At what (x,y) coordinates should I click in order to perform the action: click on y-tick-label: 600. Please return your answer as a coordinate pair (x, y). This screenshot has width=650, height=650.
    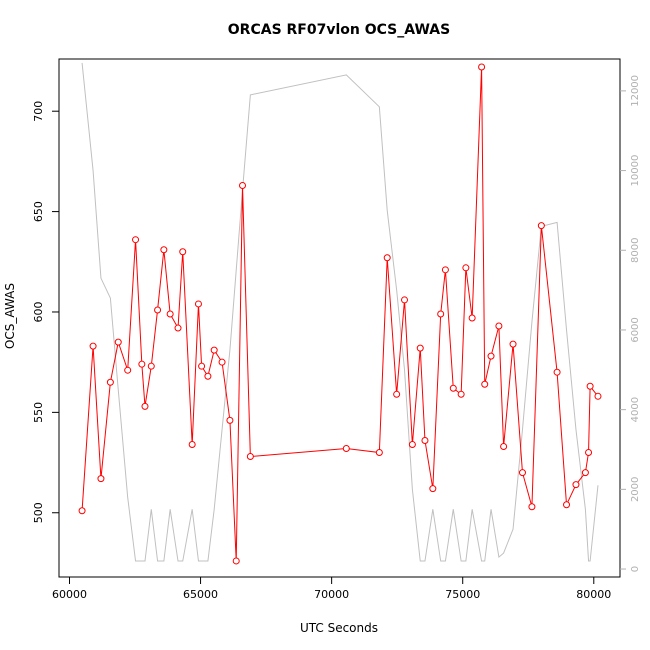
    Looking at the image, I should click on (38, 311).